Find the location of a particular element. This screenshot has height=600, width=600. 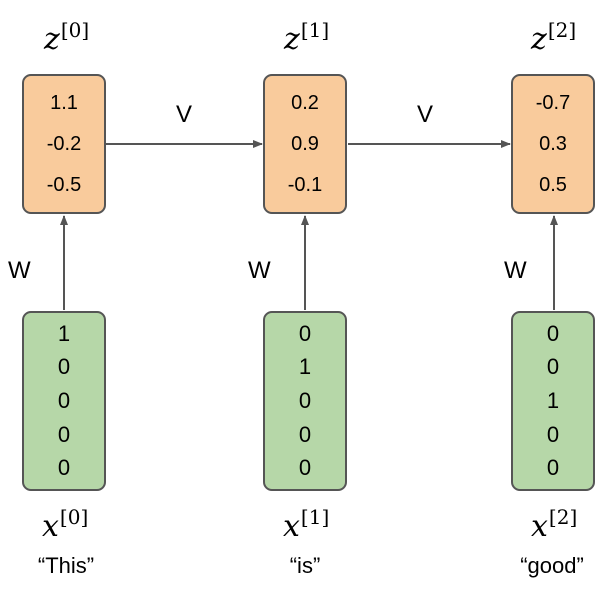

hidden-state-box-2: -0.7 0.3 0.5 is located at coordinates (553, 144).